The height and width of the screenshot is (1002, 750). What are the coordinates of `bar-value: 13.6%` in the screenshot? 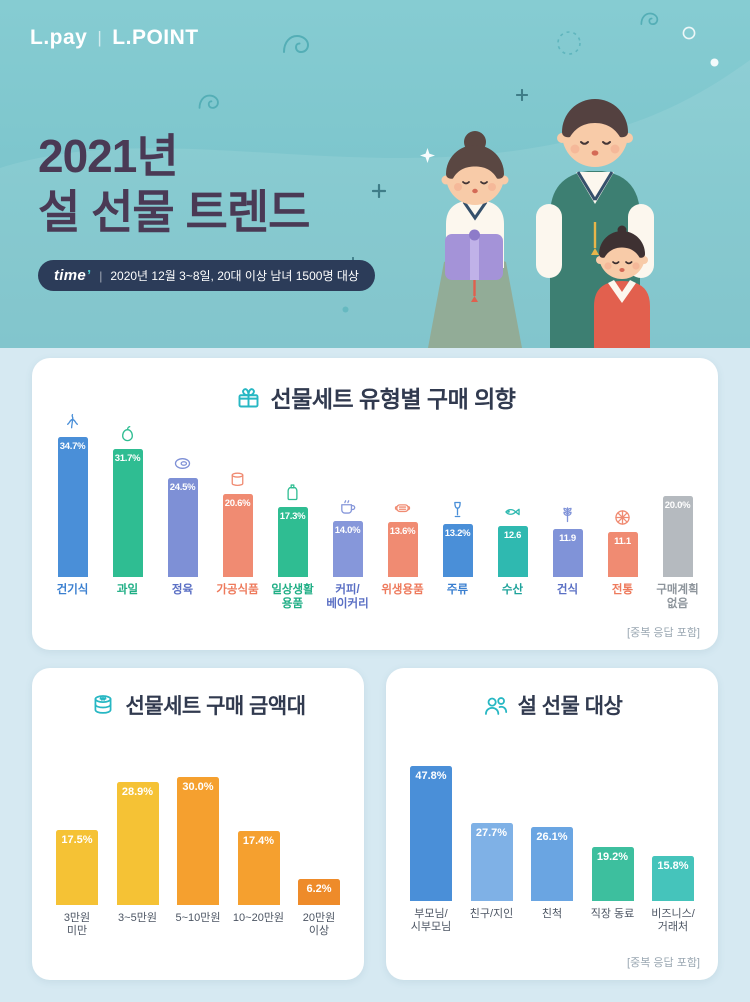 It's located at (402, 531).